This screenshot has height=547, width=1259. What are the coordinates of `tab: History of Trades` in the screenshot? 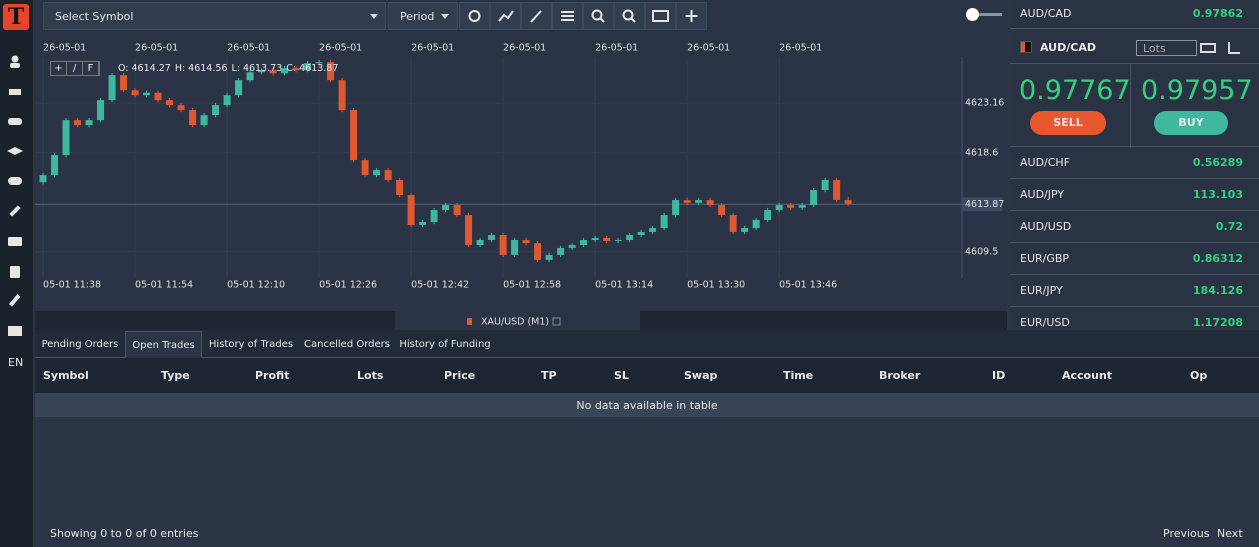 It's located at (251, 344).